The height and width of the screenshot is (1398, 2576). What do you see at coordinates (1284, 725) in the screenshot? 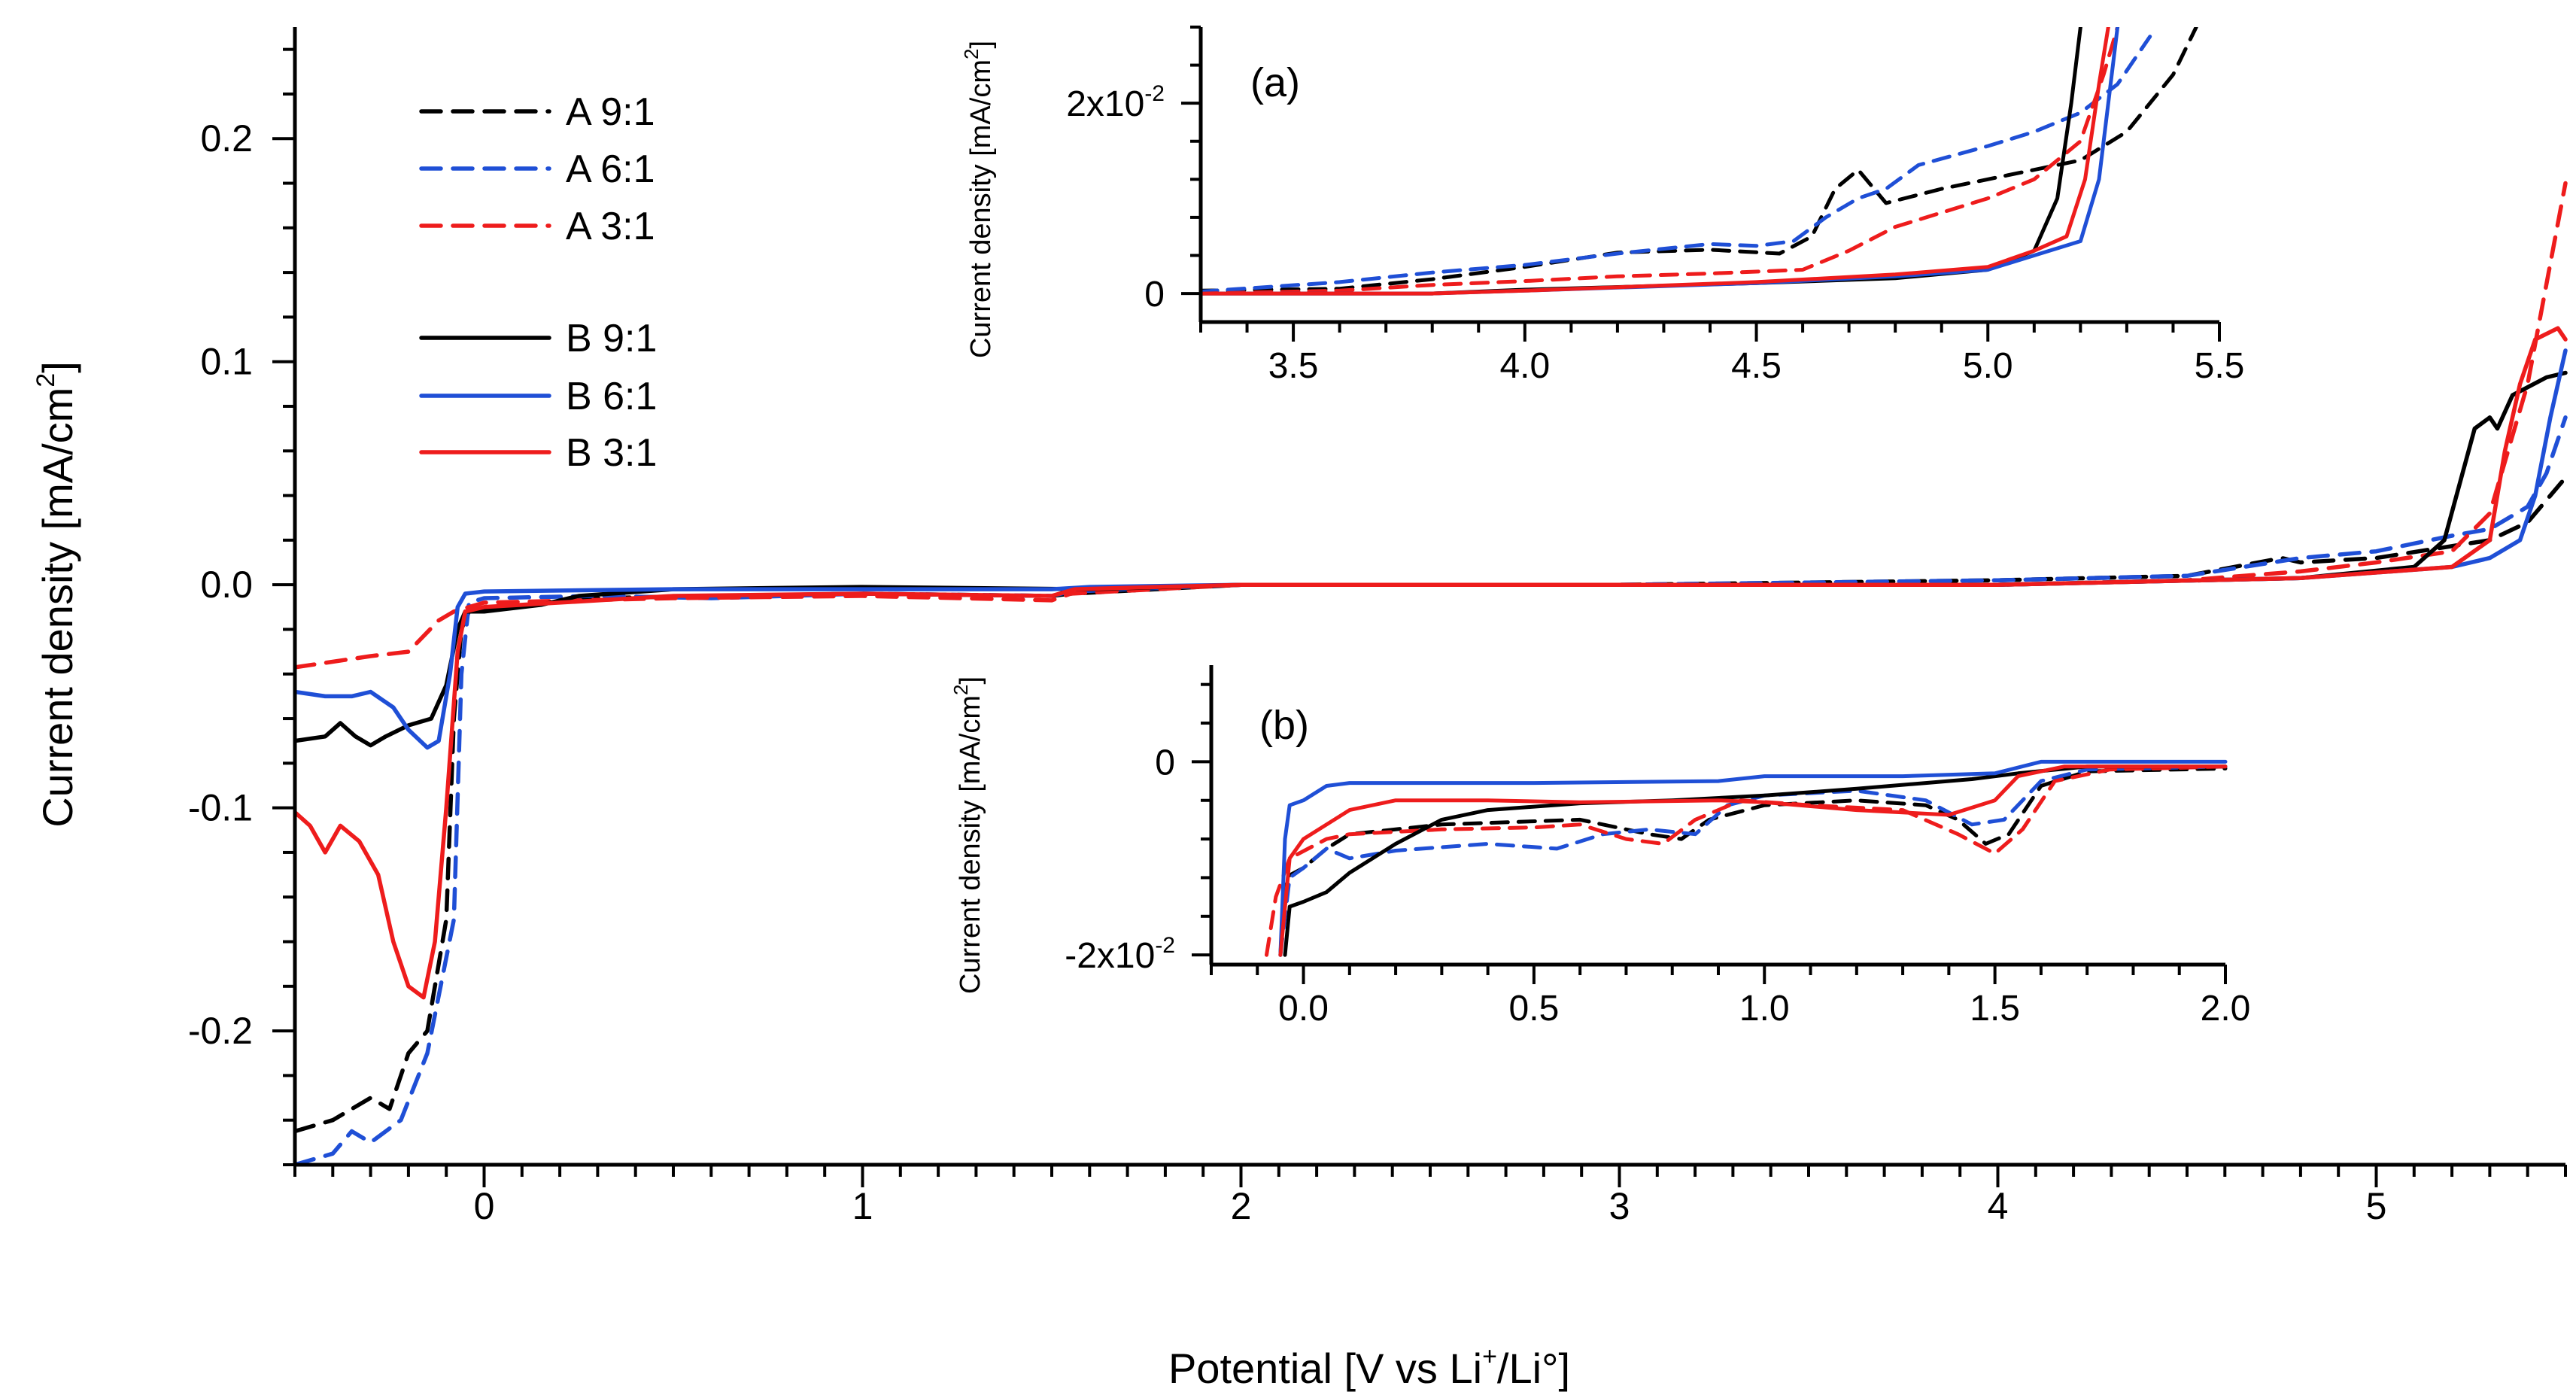
I see `inset-b-panel-label: (b)` at bounding box center [1284, 725].